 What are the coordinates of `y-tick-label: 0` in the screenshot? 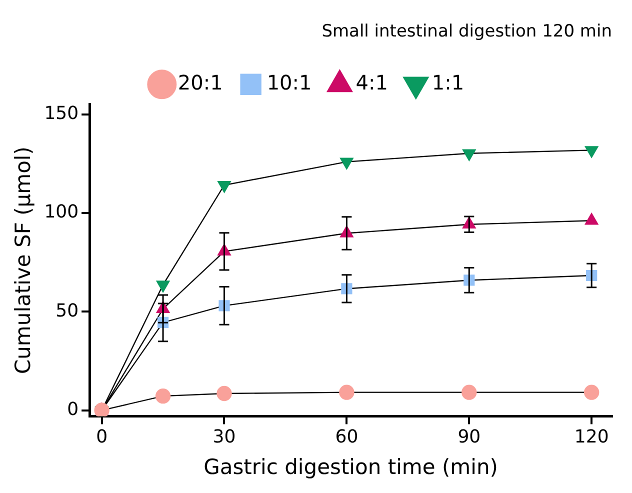 It's located at (73, 409).